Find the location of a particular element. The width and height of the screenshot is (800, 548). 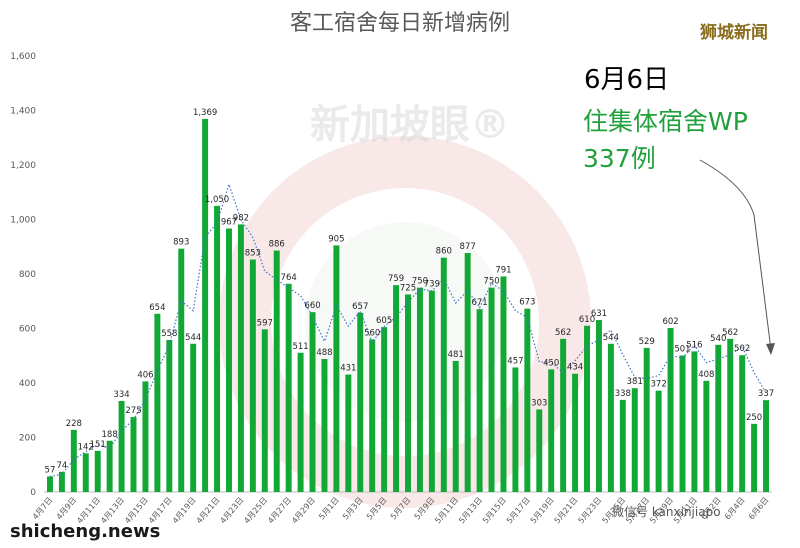

data-label: 967 is located at coordinates (229, 222).